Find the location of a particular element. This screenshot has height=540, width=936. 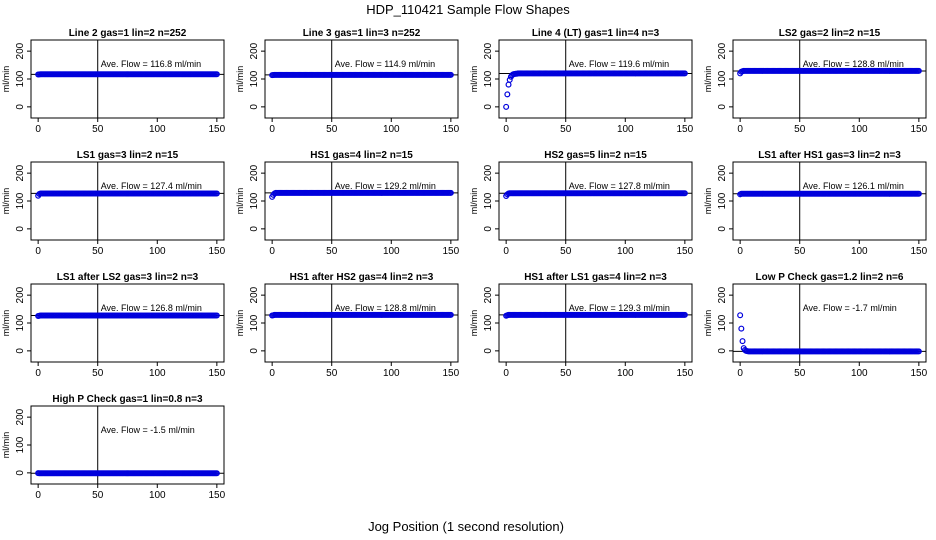

mean-flow-annotation: Ave. Flow = 126.8 ml/min is located at coordinates (151, 308).